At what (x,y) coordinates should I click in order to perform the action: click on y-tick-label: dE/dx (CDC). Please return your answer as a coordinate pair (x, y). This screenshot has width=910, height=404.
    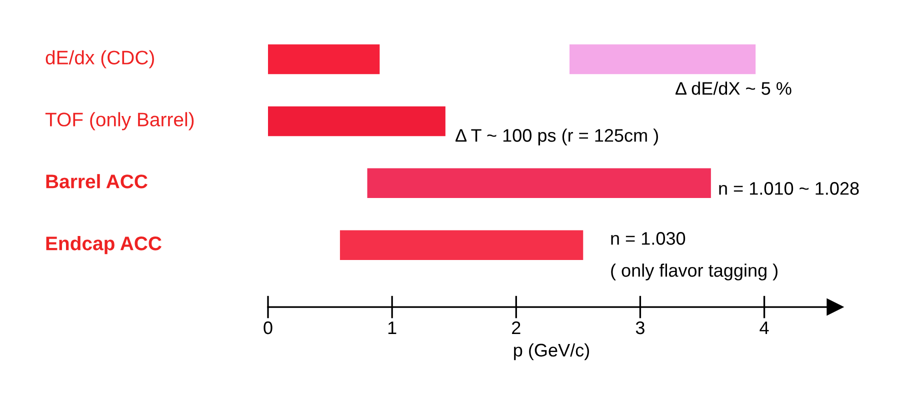
    Looking at the image, I should click on (100, 59).